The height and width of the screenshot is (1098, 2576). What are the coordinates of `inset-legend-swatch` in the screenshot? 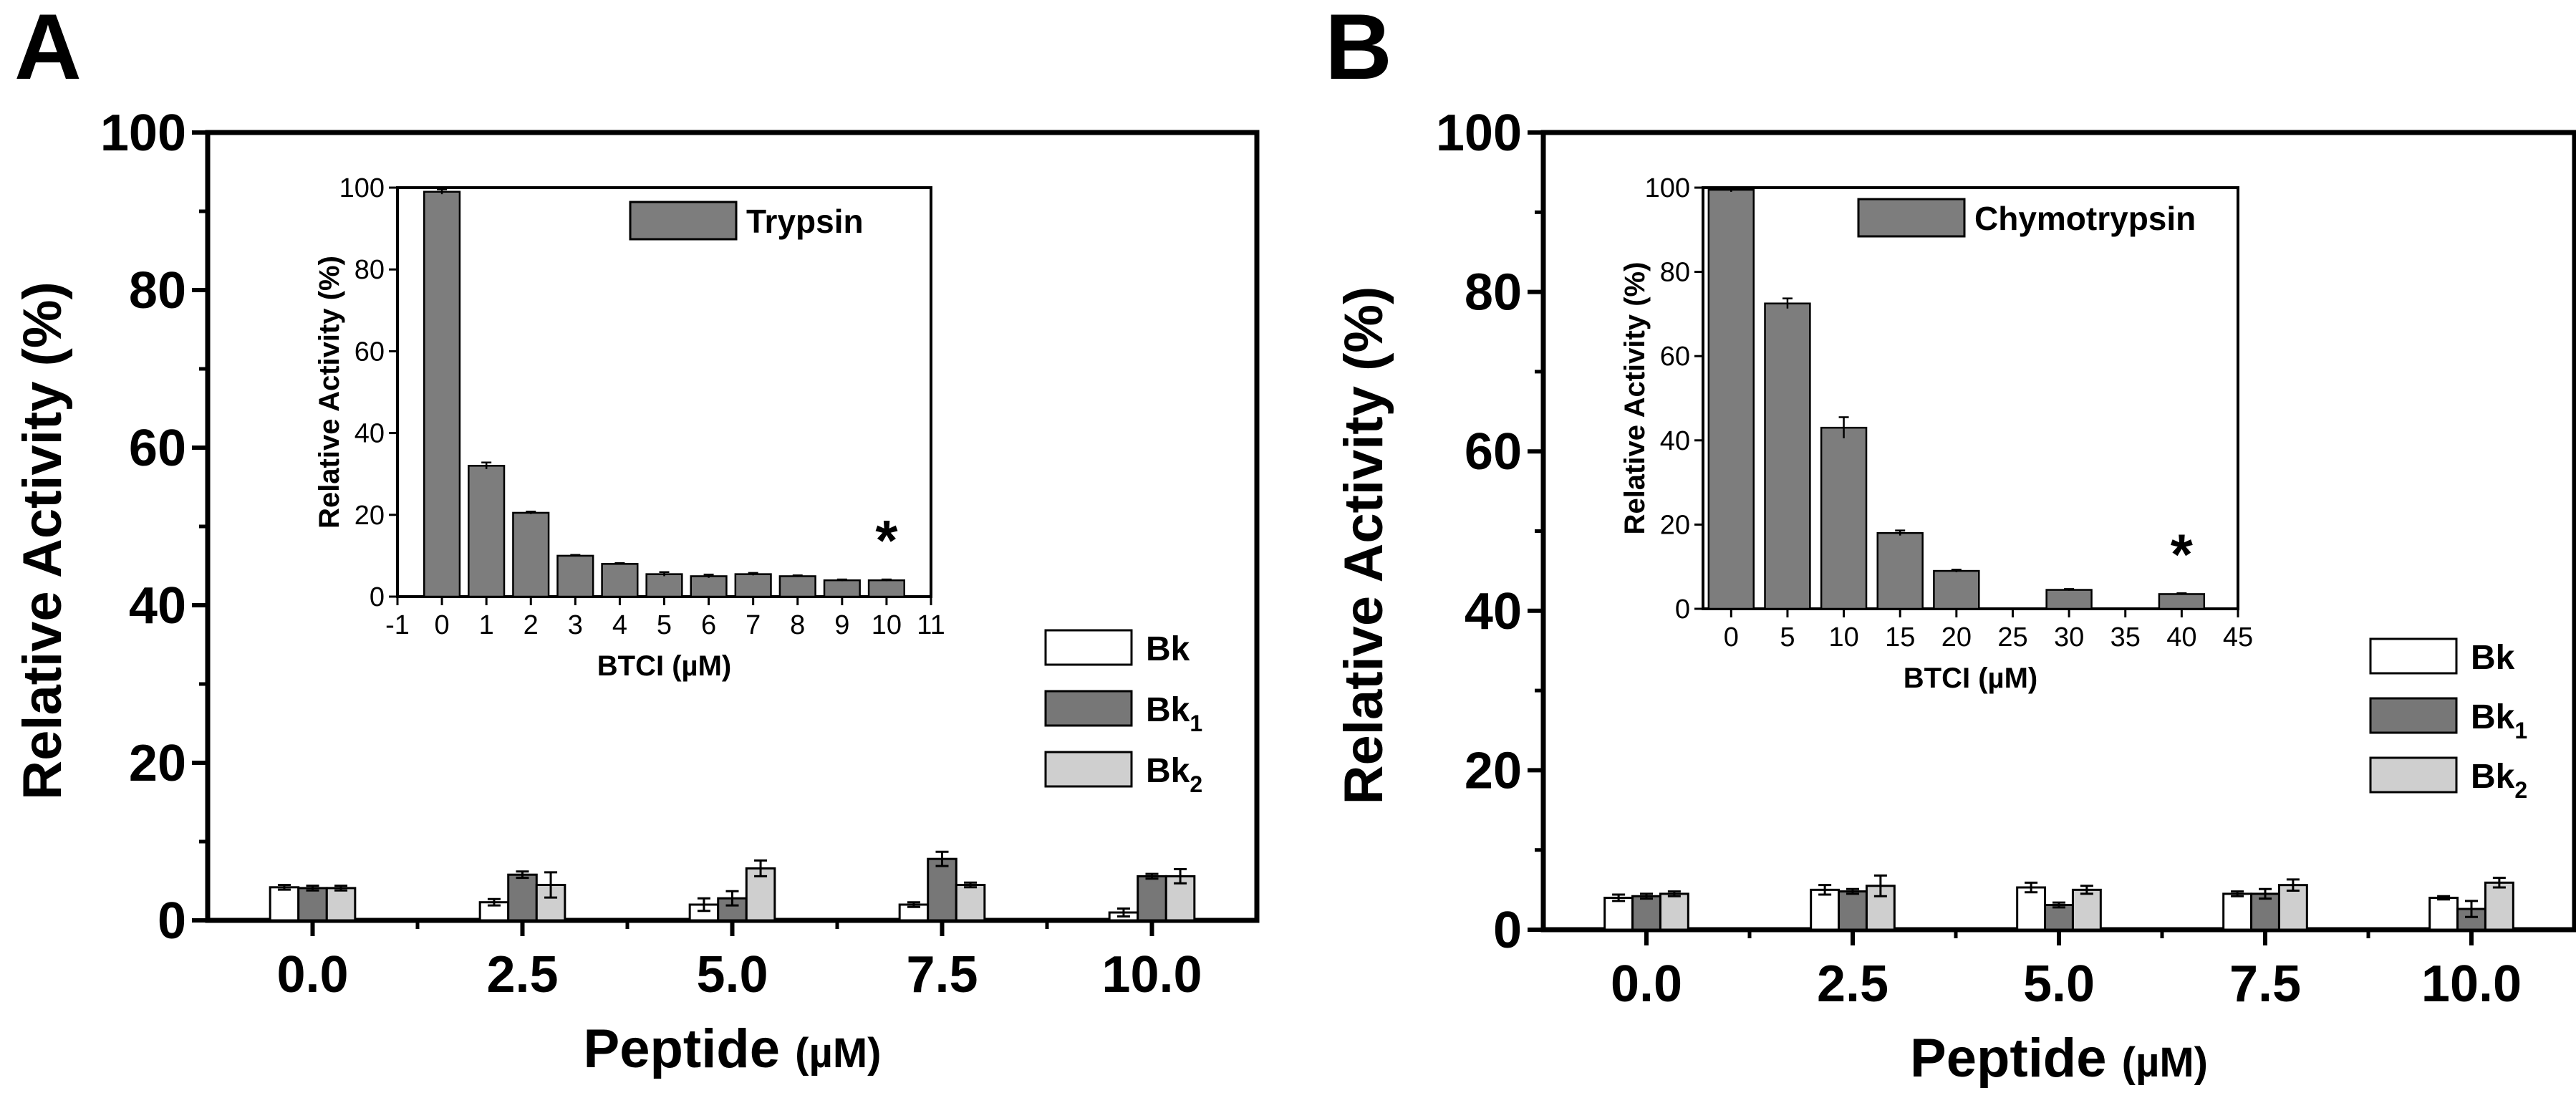 It's located at (1911, 218).